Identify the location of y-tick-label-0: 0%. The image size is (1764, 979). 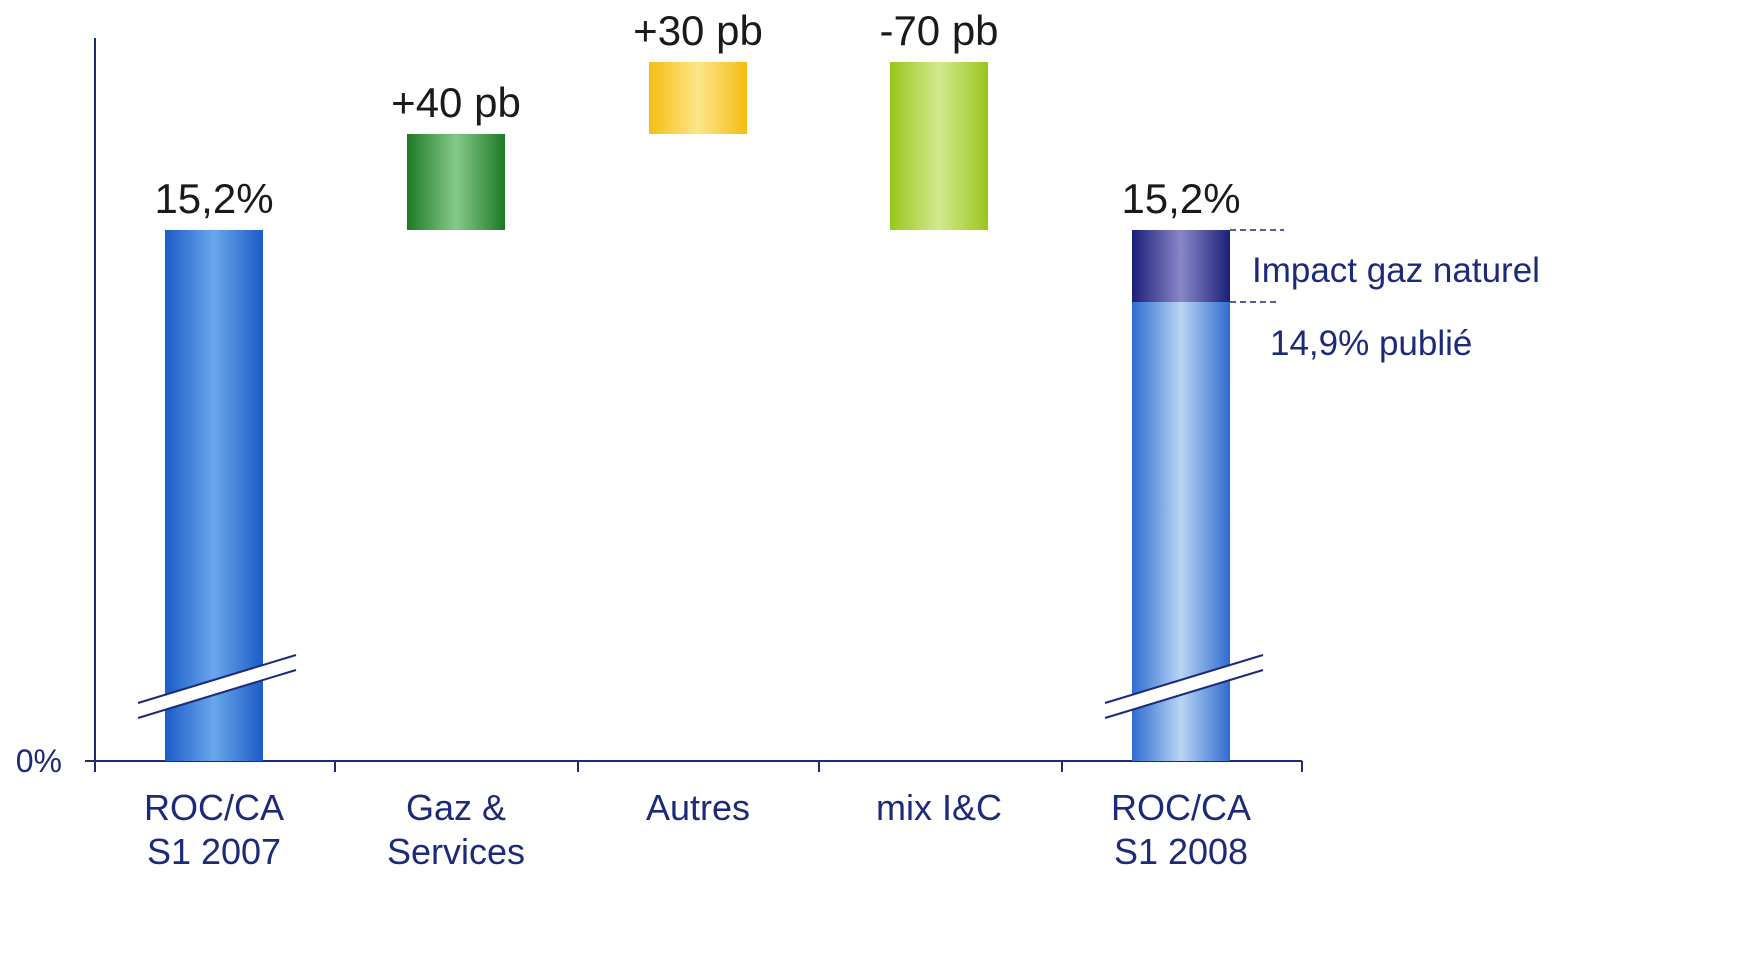
(39, 761).